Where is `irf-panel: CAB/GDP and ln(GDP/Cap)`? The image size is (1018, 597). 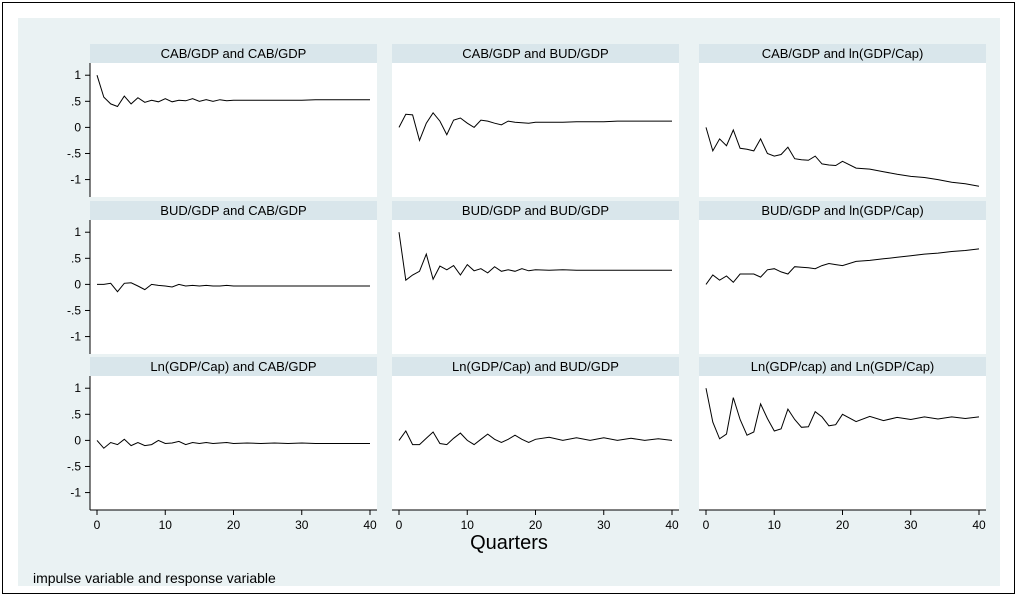
irf-panel: CAB/GDP and ln(GDP/Cap) is located at coordinates (842, 120).